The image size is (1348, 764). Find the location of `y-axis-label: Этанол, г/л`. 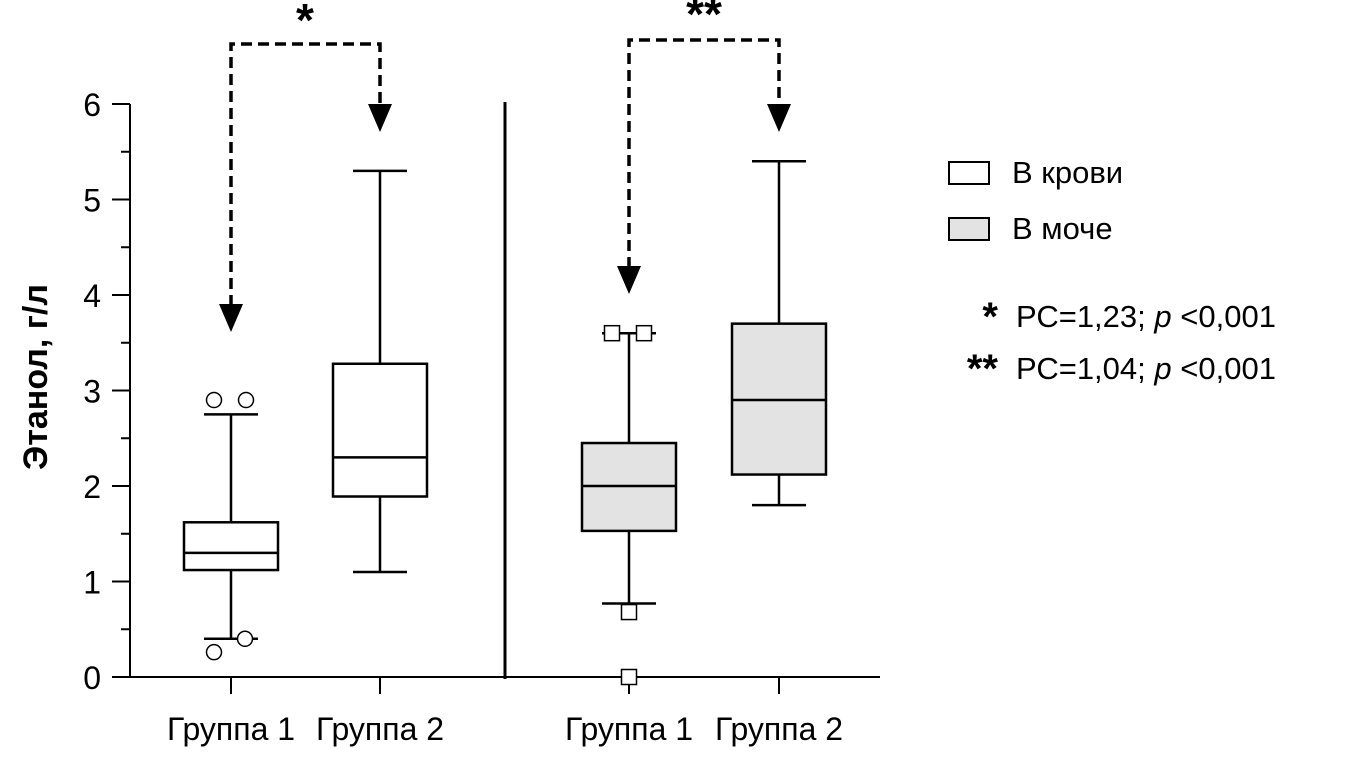

y-axis-label: Этанол, г/л is located at coordinates (36, 377).